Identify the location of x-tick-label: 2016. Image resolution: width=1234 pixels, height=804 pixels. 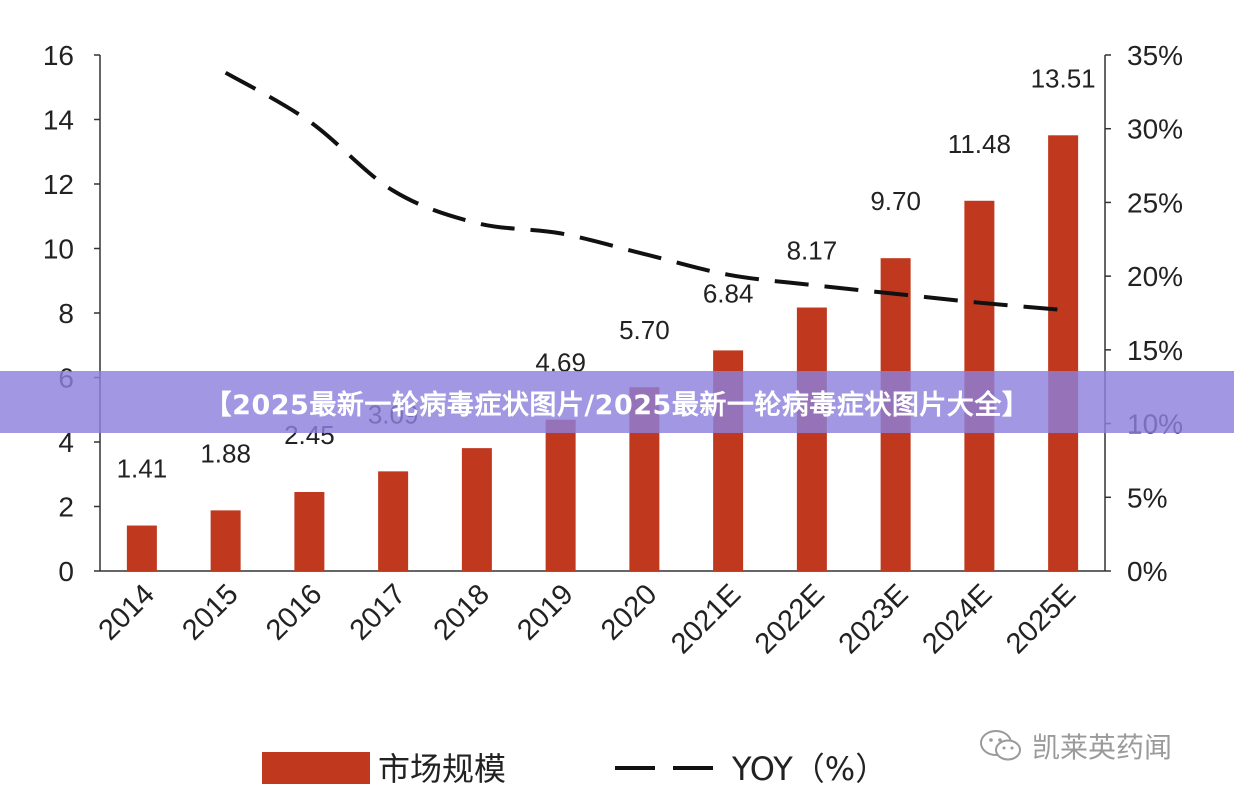
(294, 612).